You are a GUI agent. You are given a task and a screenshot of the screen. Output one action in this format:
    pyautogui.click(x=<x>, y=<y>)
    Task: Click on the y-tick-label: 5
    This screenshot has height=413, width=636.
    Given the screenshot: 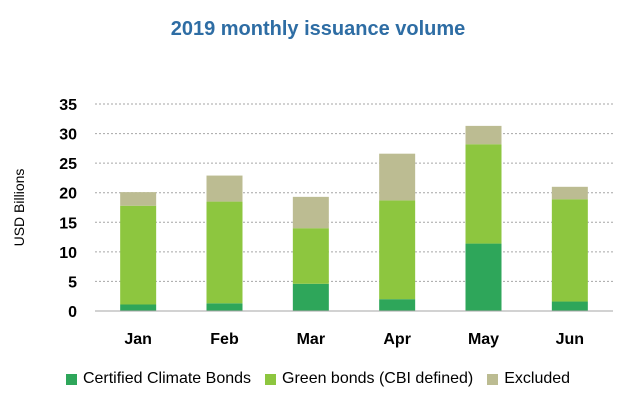 What is the action you would take?
    pyautogui.click(x=72, y=282)
    